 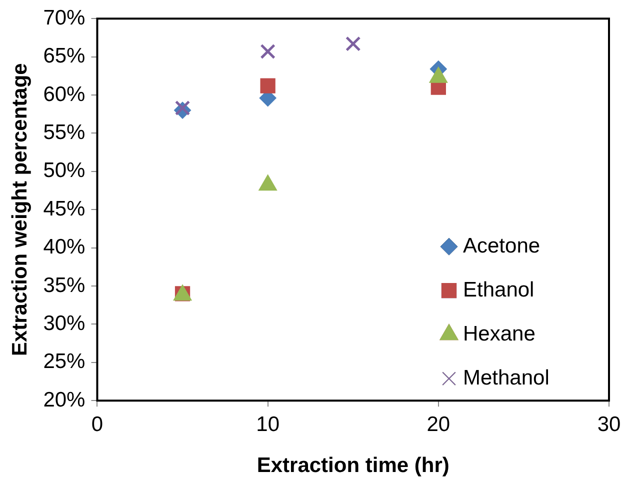 I want to click on y-tick-label: 70%, so click(x=64, y=18).